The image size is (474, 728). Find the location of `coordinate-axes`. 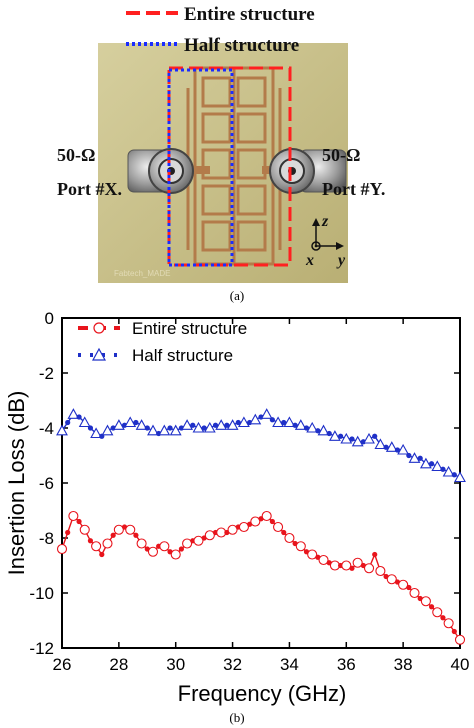

coordinate-axes is located at coordinates (327, 234).